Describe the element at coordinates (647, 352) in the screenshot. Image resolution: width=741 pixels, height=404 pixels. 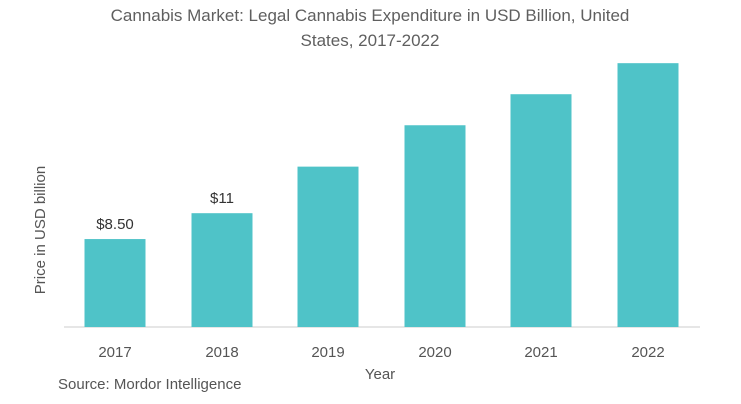
I see `x-tick-label-2022: 2022` at that location.